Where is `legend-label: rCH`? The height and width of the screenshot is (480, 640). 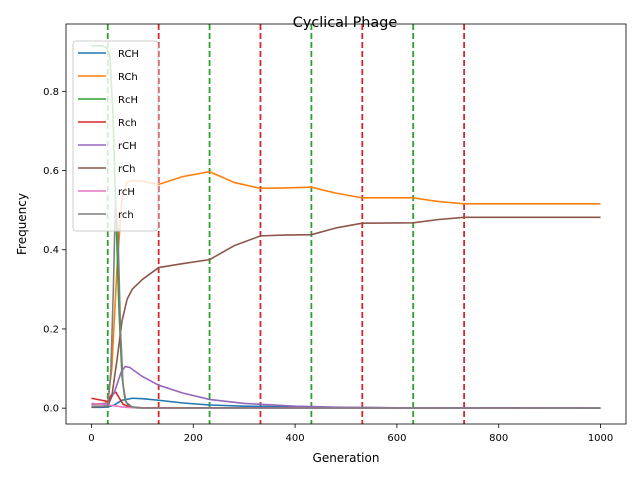
legend-label: rCH is located at coordinates (127, 146).